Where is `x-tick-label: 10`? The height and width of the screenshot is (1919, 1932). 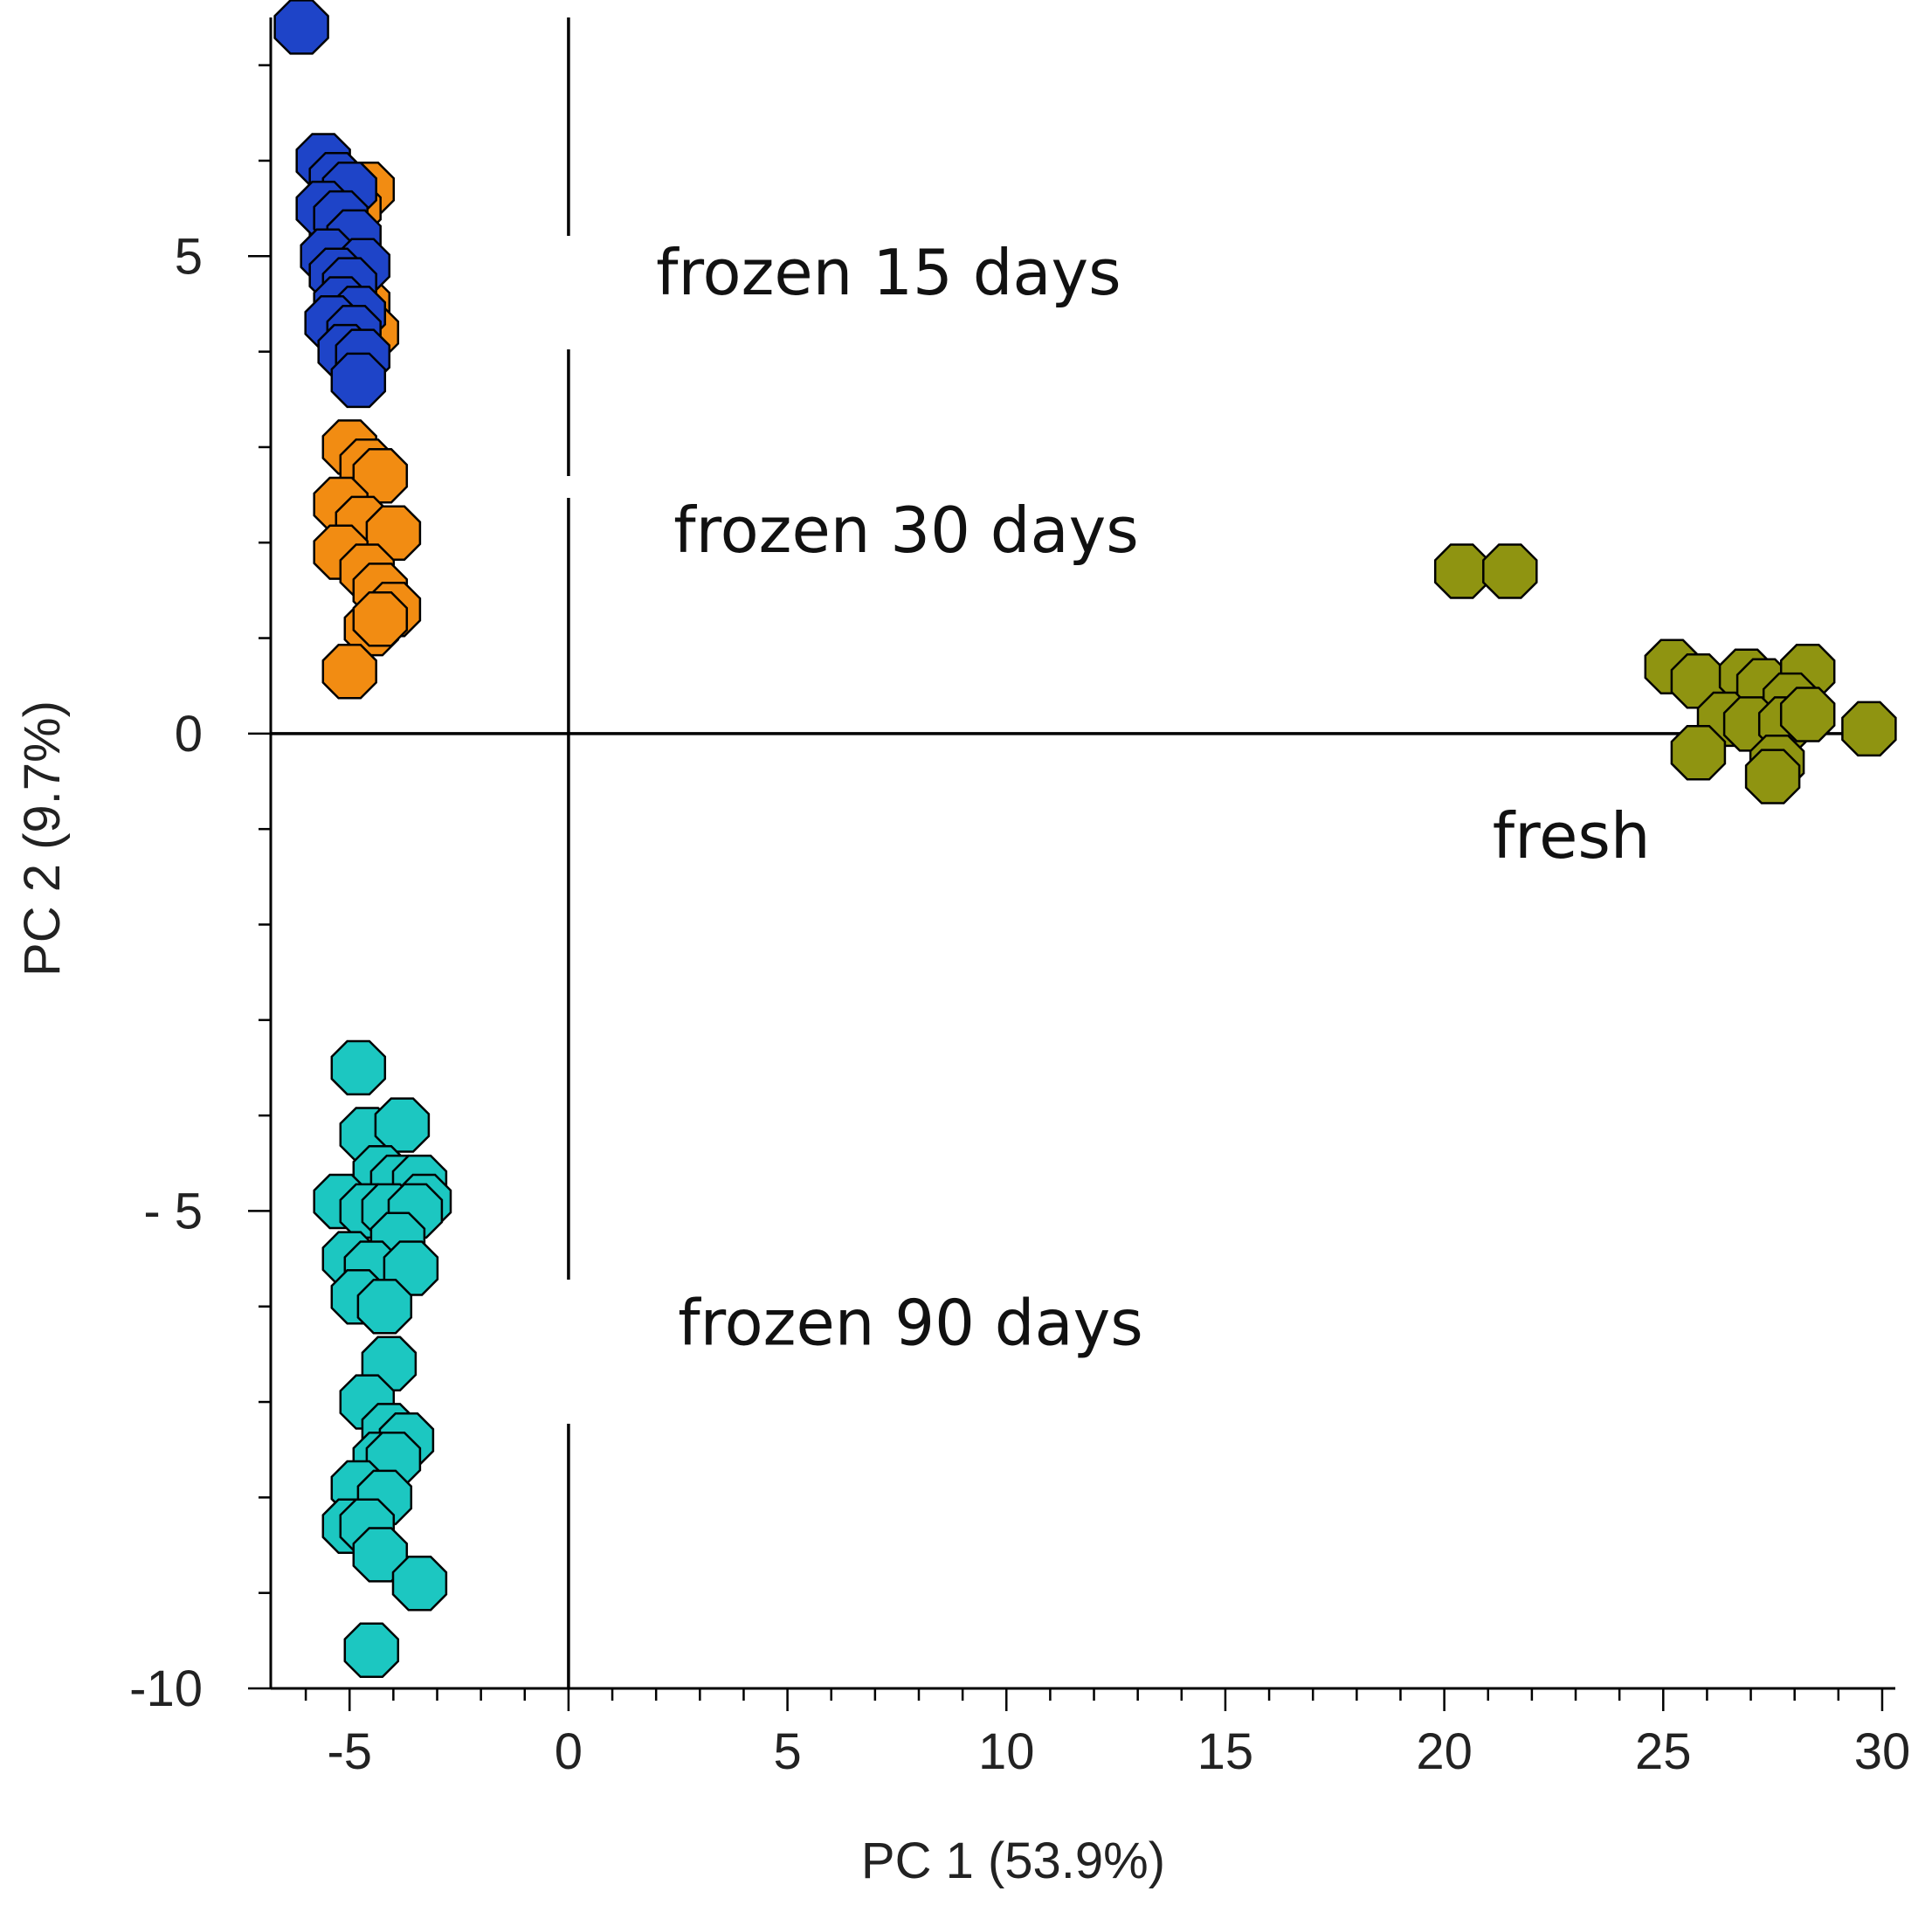
x-tick-label: 10 is located at coordinates (1006, 1751).